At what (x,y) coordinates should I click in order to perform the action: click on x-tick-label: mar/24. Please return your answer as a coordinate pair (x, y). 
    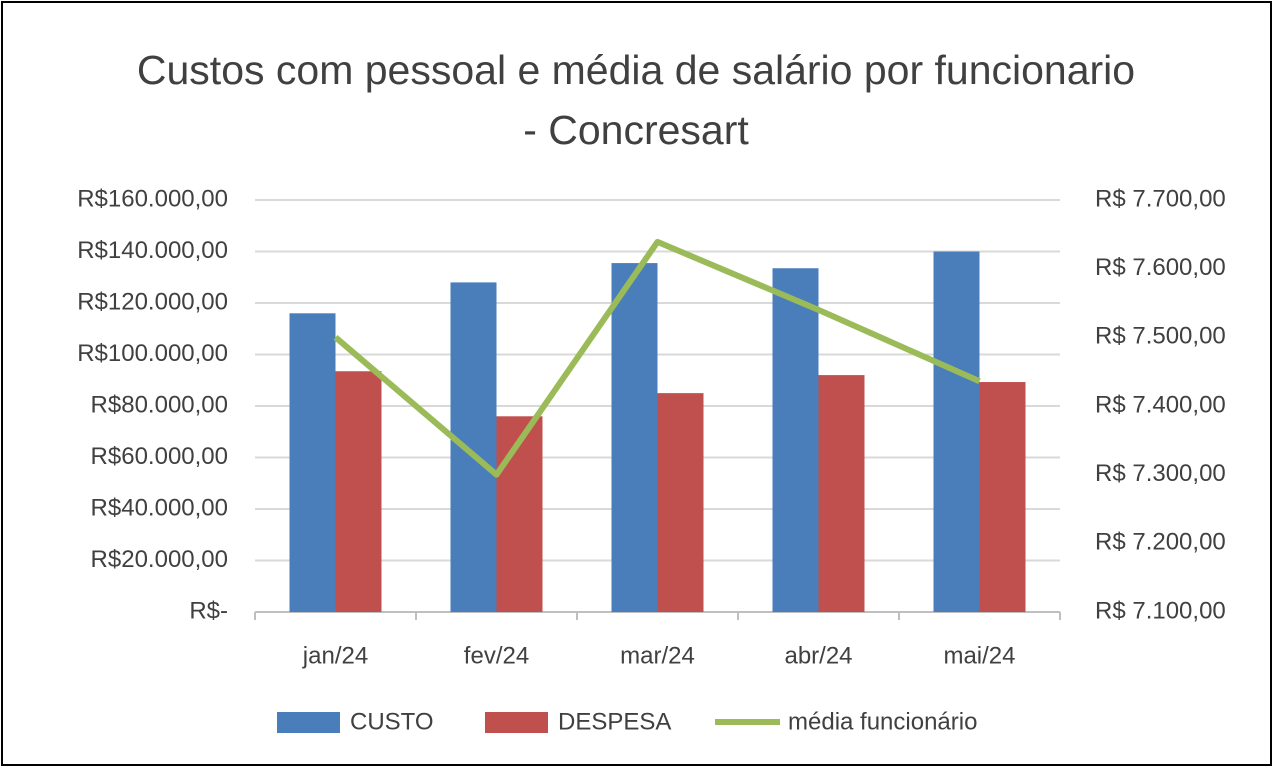
    Looking at the image, I should click on (657, 655).